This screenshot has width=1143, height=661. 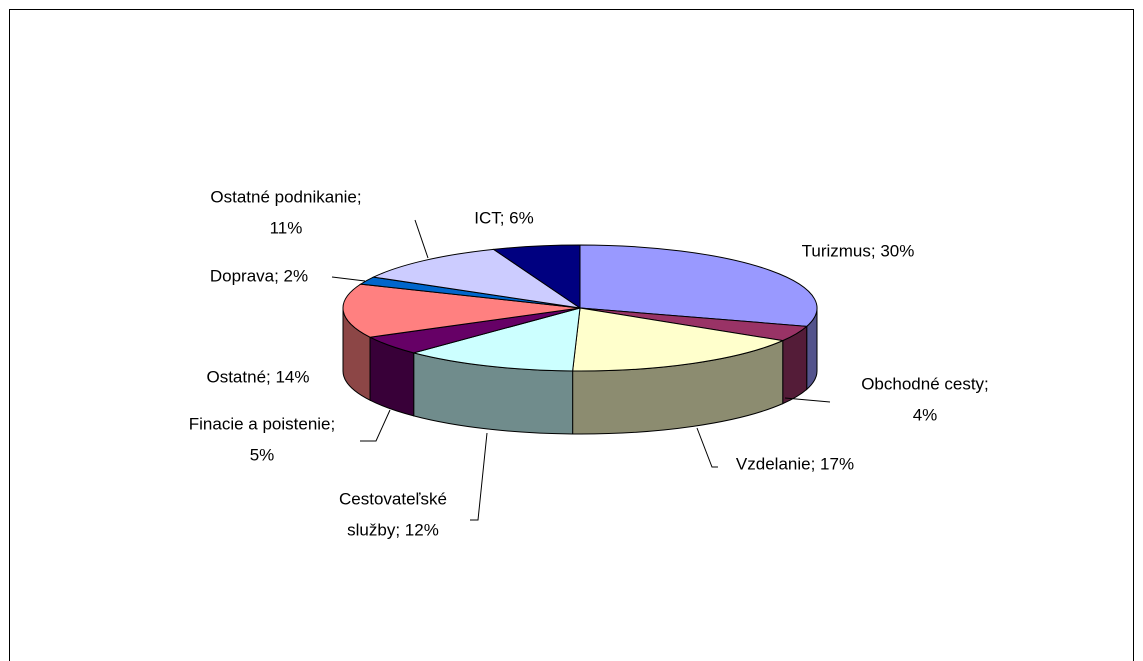 What do you see at coordinates (285, 196) in the screenshot?
I see `data-label: Ostatné podnikanie;` at bounding box center [285, 196].